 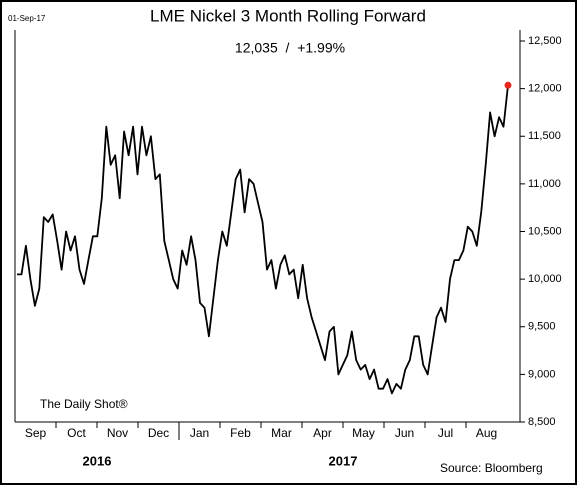 What do you see at coordinates (508, 85) in the screenshot?
I see `end-point` at bounding box center [508, 85].